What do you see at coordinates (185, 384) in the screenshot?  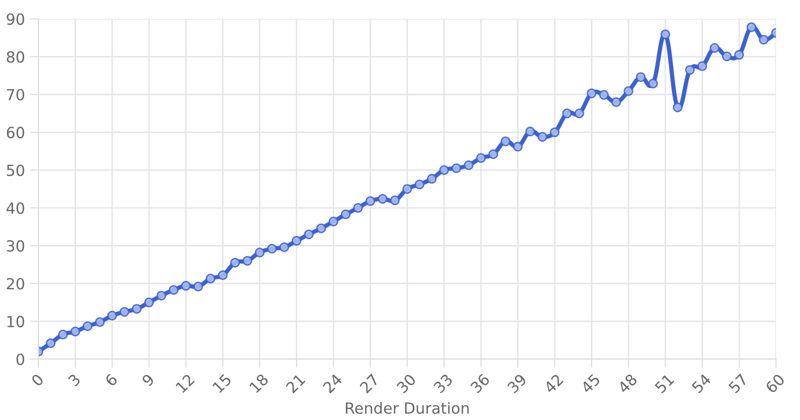 I see `x-tick-label: 12` at bounding box center [185, 384].